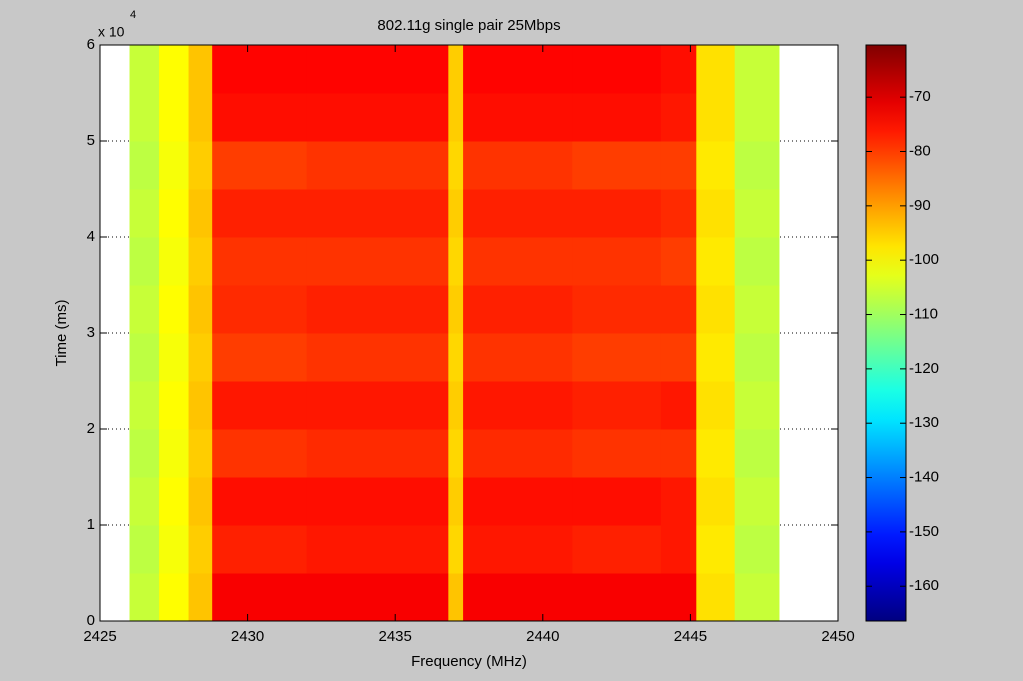 Image resolution: width=1023 pixels, height=681 pixels. Describe the element at coordinates (468, 25) in the screenshot. I see `chart-title: 802.11g single pair 25Mbps` at that location.